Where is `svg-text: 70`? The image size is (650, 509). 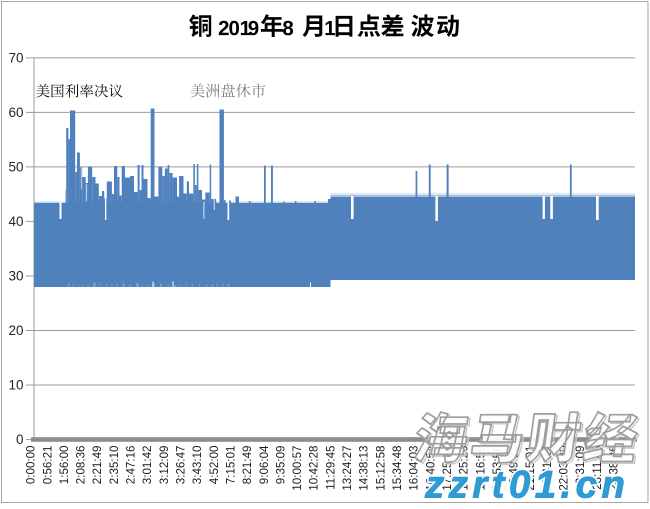 svg-text: 70 is located at coordinates (15, 58).